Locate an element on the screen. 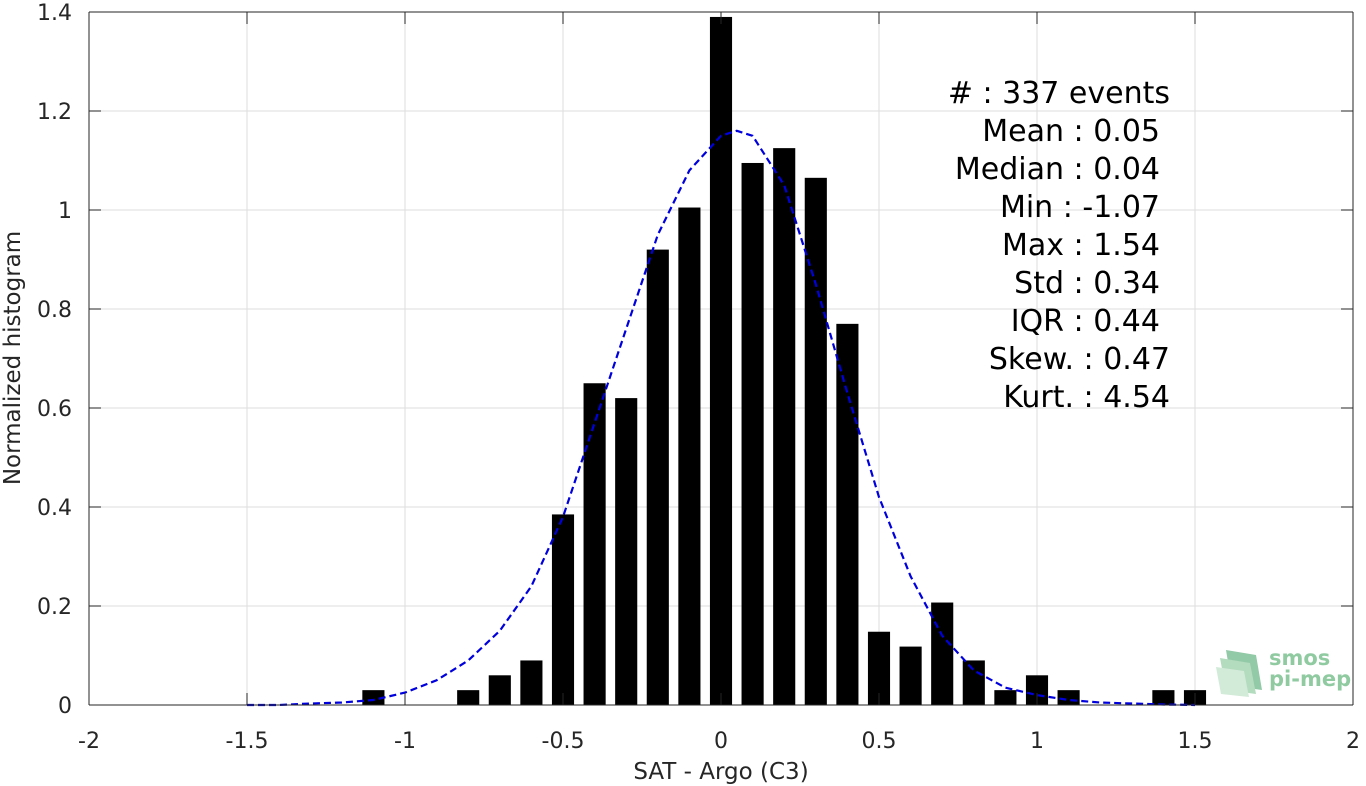 The height and width of the screenshot is (786, 1366). y-tick-label-2: 0.4 is located at coordinates (54, 508).